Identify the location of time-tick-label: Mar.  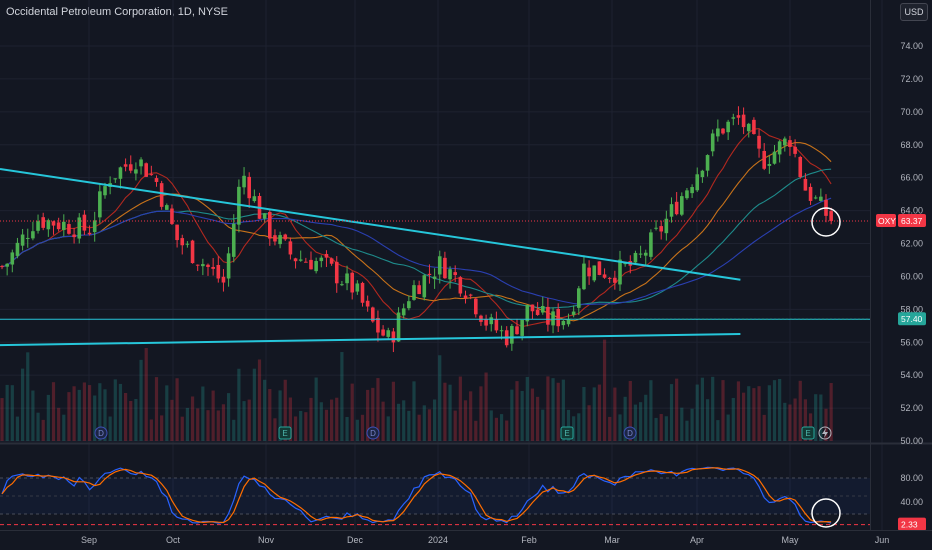
(612, 540).